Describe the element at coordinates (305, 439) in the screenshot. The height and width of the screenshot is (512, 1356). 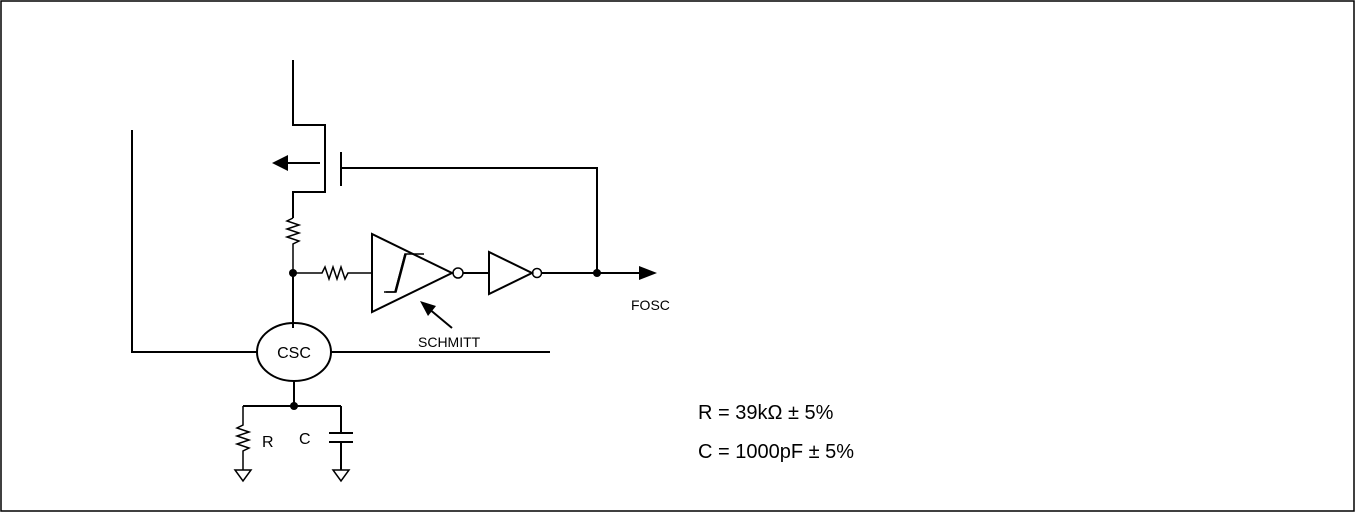
I see `c-label: C` at that location.